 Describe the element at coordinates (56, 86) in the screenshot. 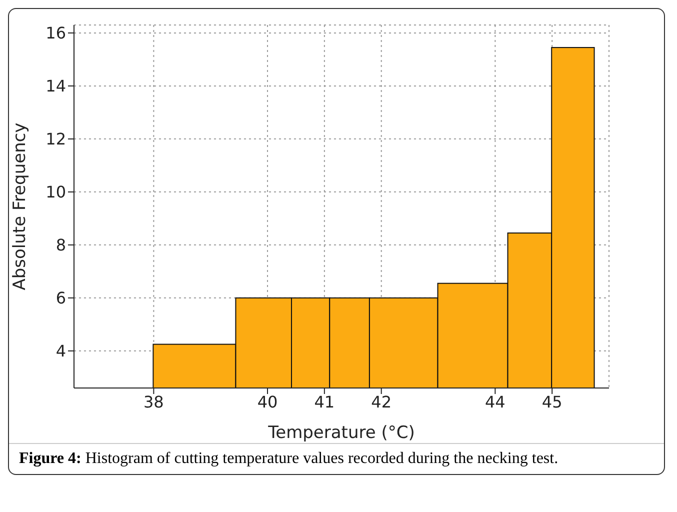

I see `y-tick-label: 14` at that location.